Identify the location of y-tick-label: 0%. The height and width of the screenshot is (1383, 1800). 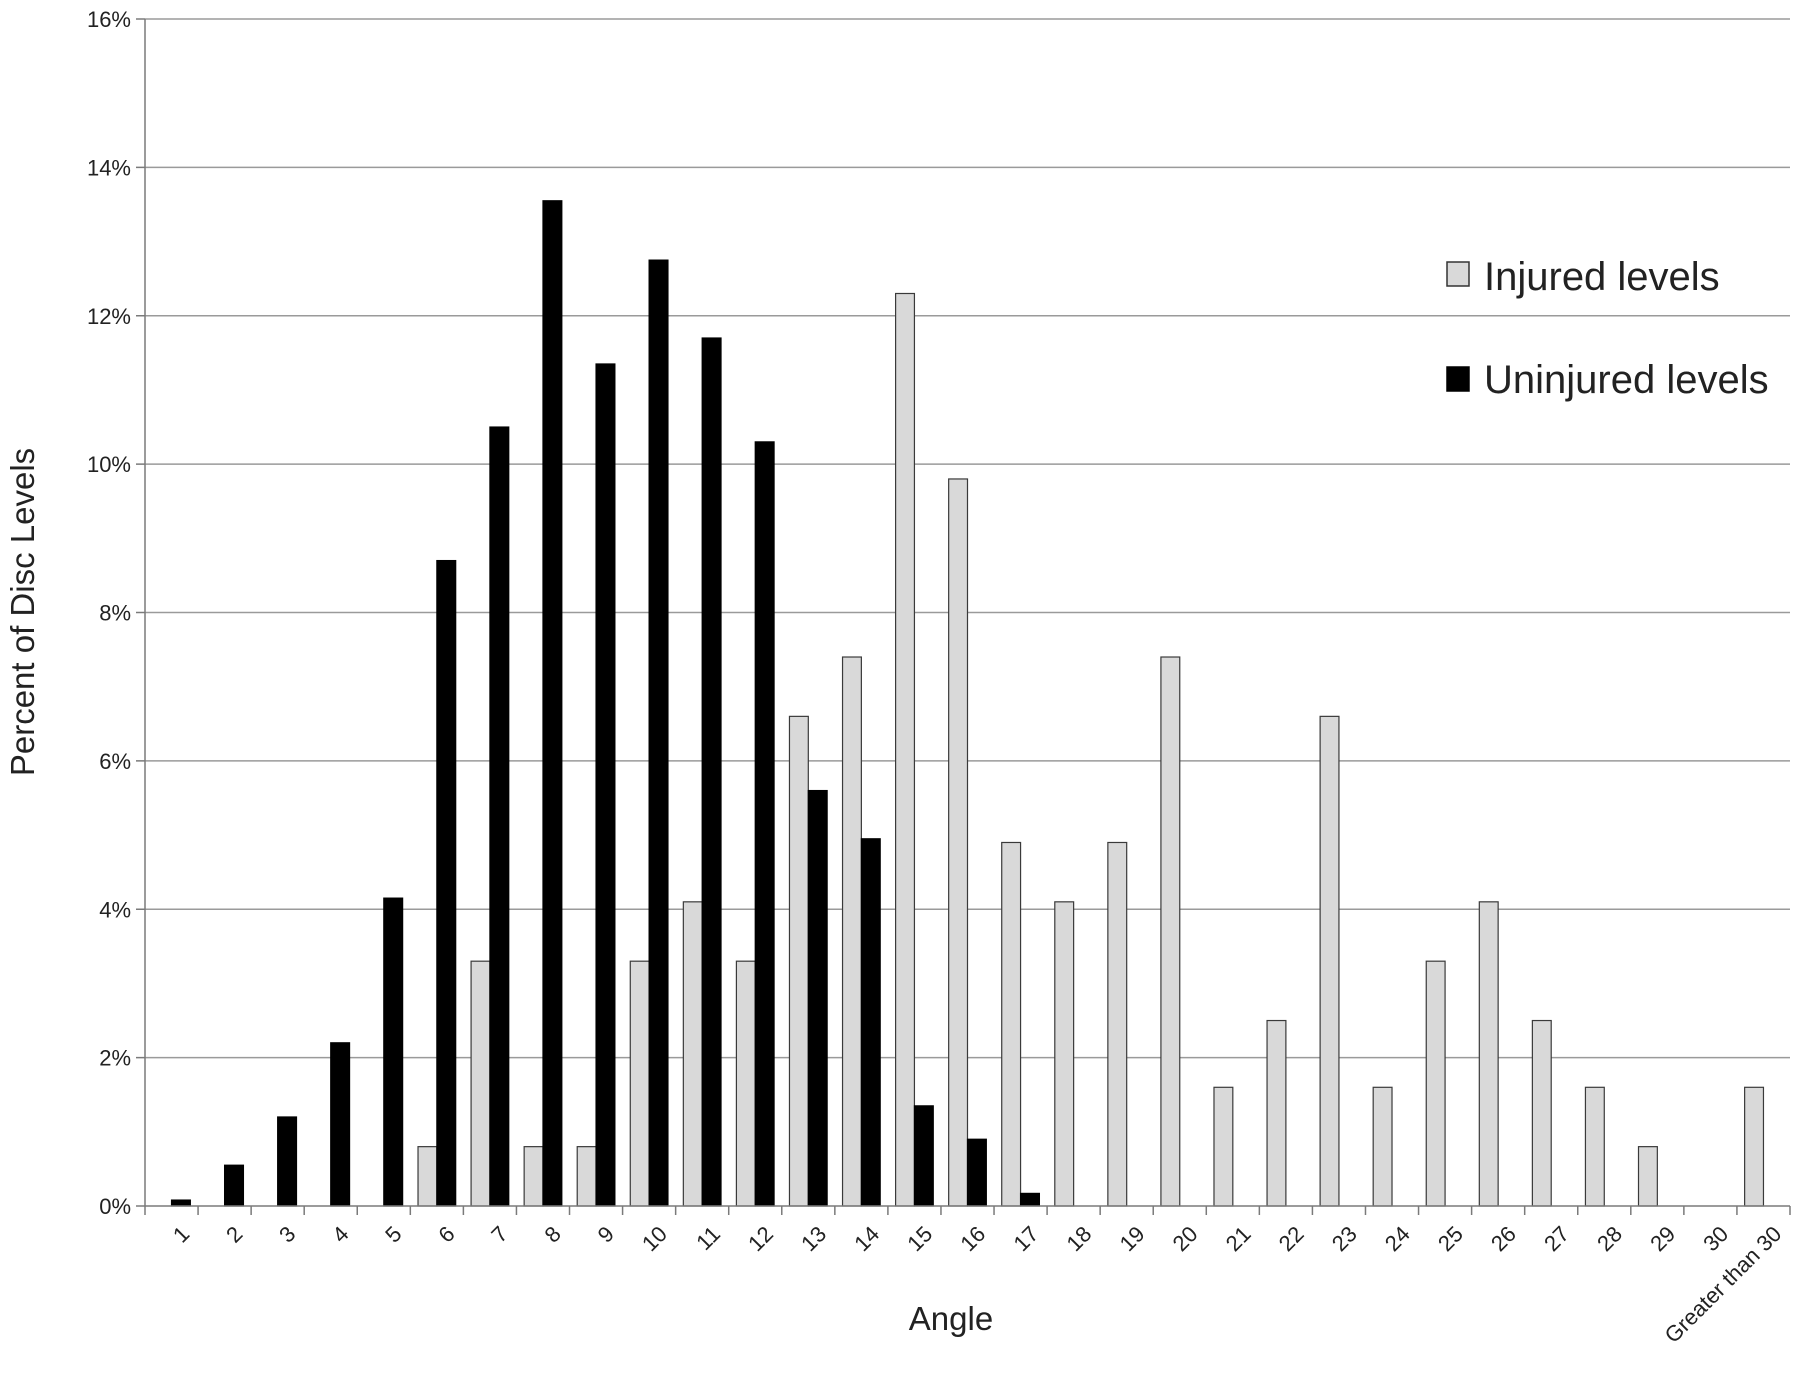
(115, 1206).